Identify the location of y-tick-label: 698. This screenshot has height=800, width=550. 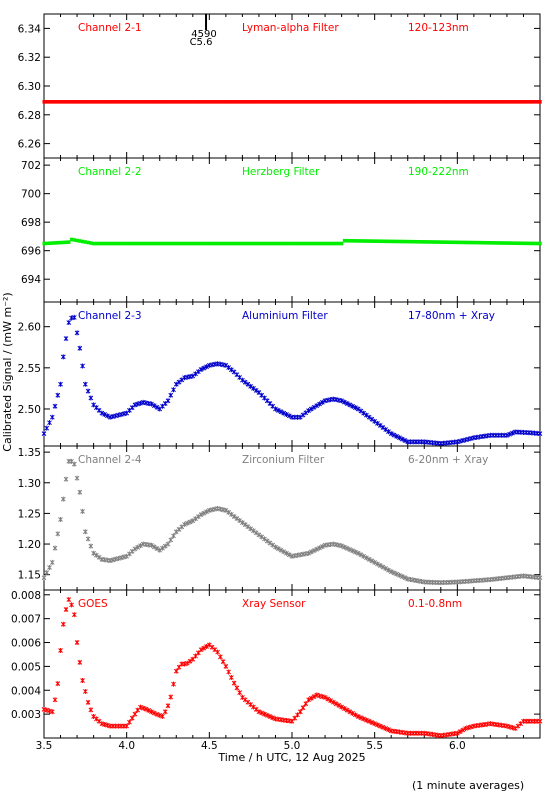
(31, 223).